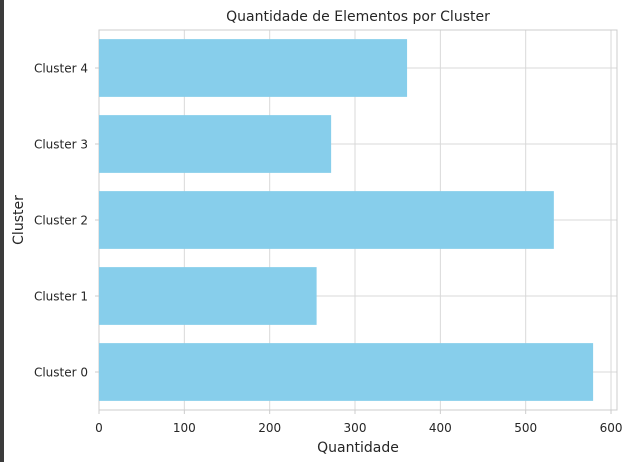 This screenshot has width=628, height=462. Describe the element at coordinates (525, 428) in the screenshot. I see `x-tick-label: 500` at that location.